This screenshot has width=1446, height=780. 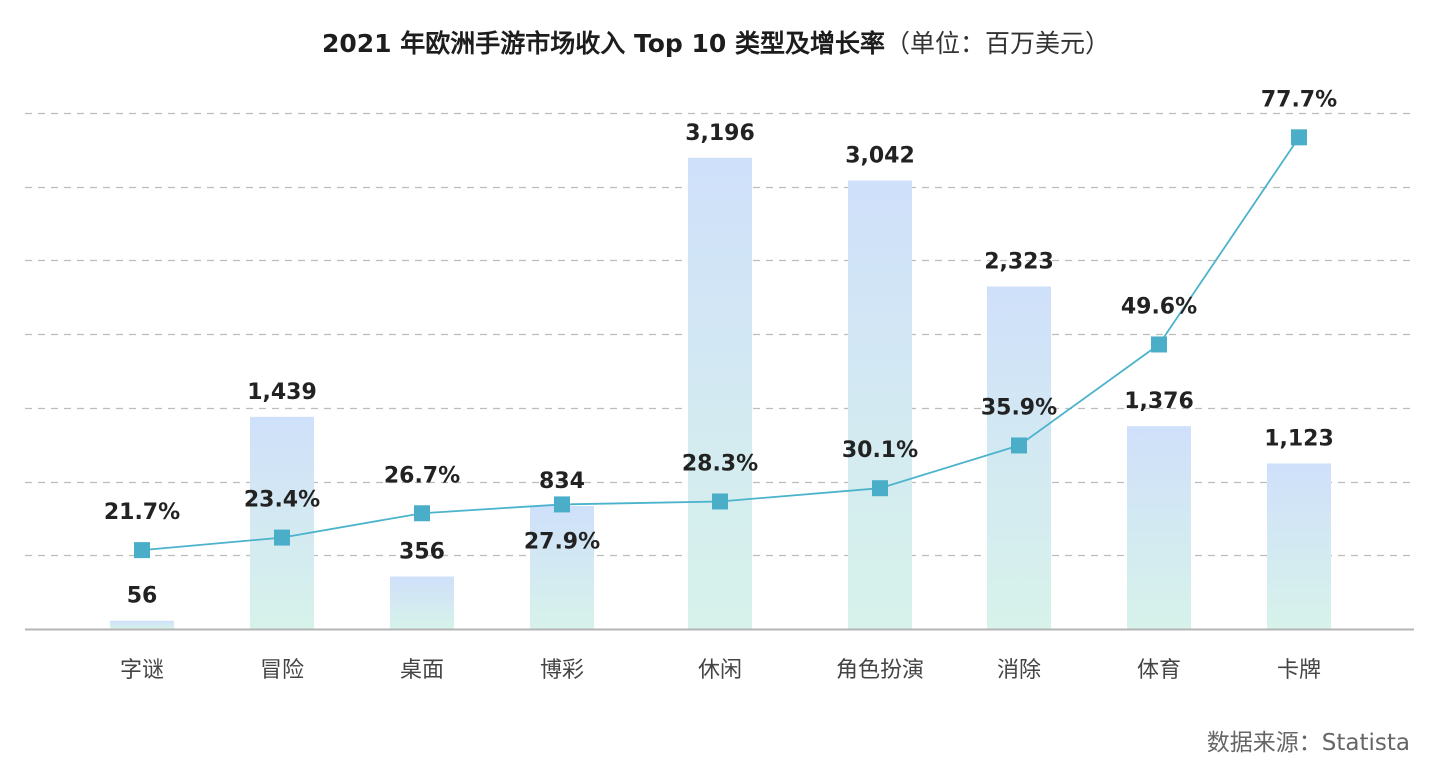 I want to click on growth-value-label: 49.6%, so click(x=1159, y=306).